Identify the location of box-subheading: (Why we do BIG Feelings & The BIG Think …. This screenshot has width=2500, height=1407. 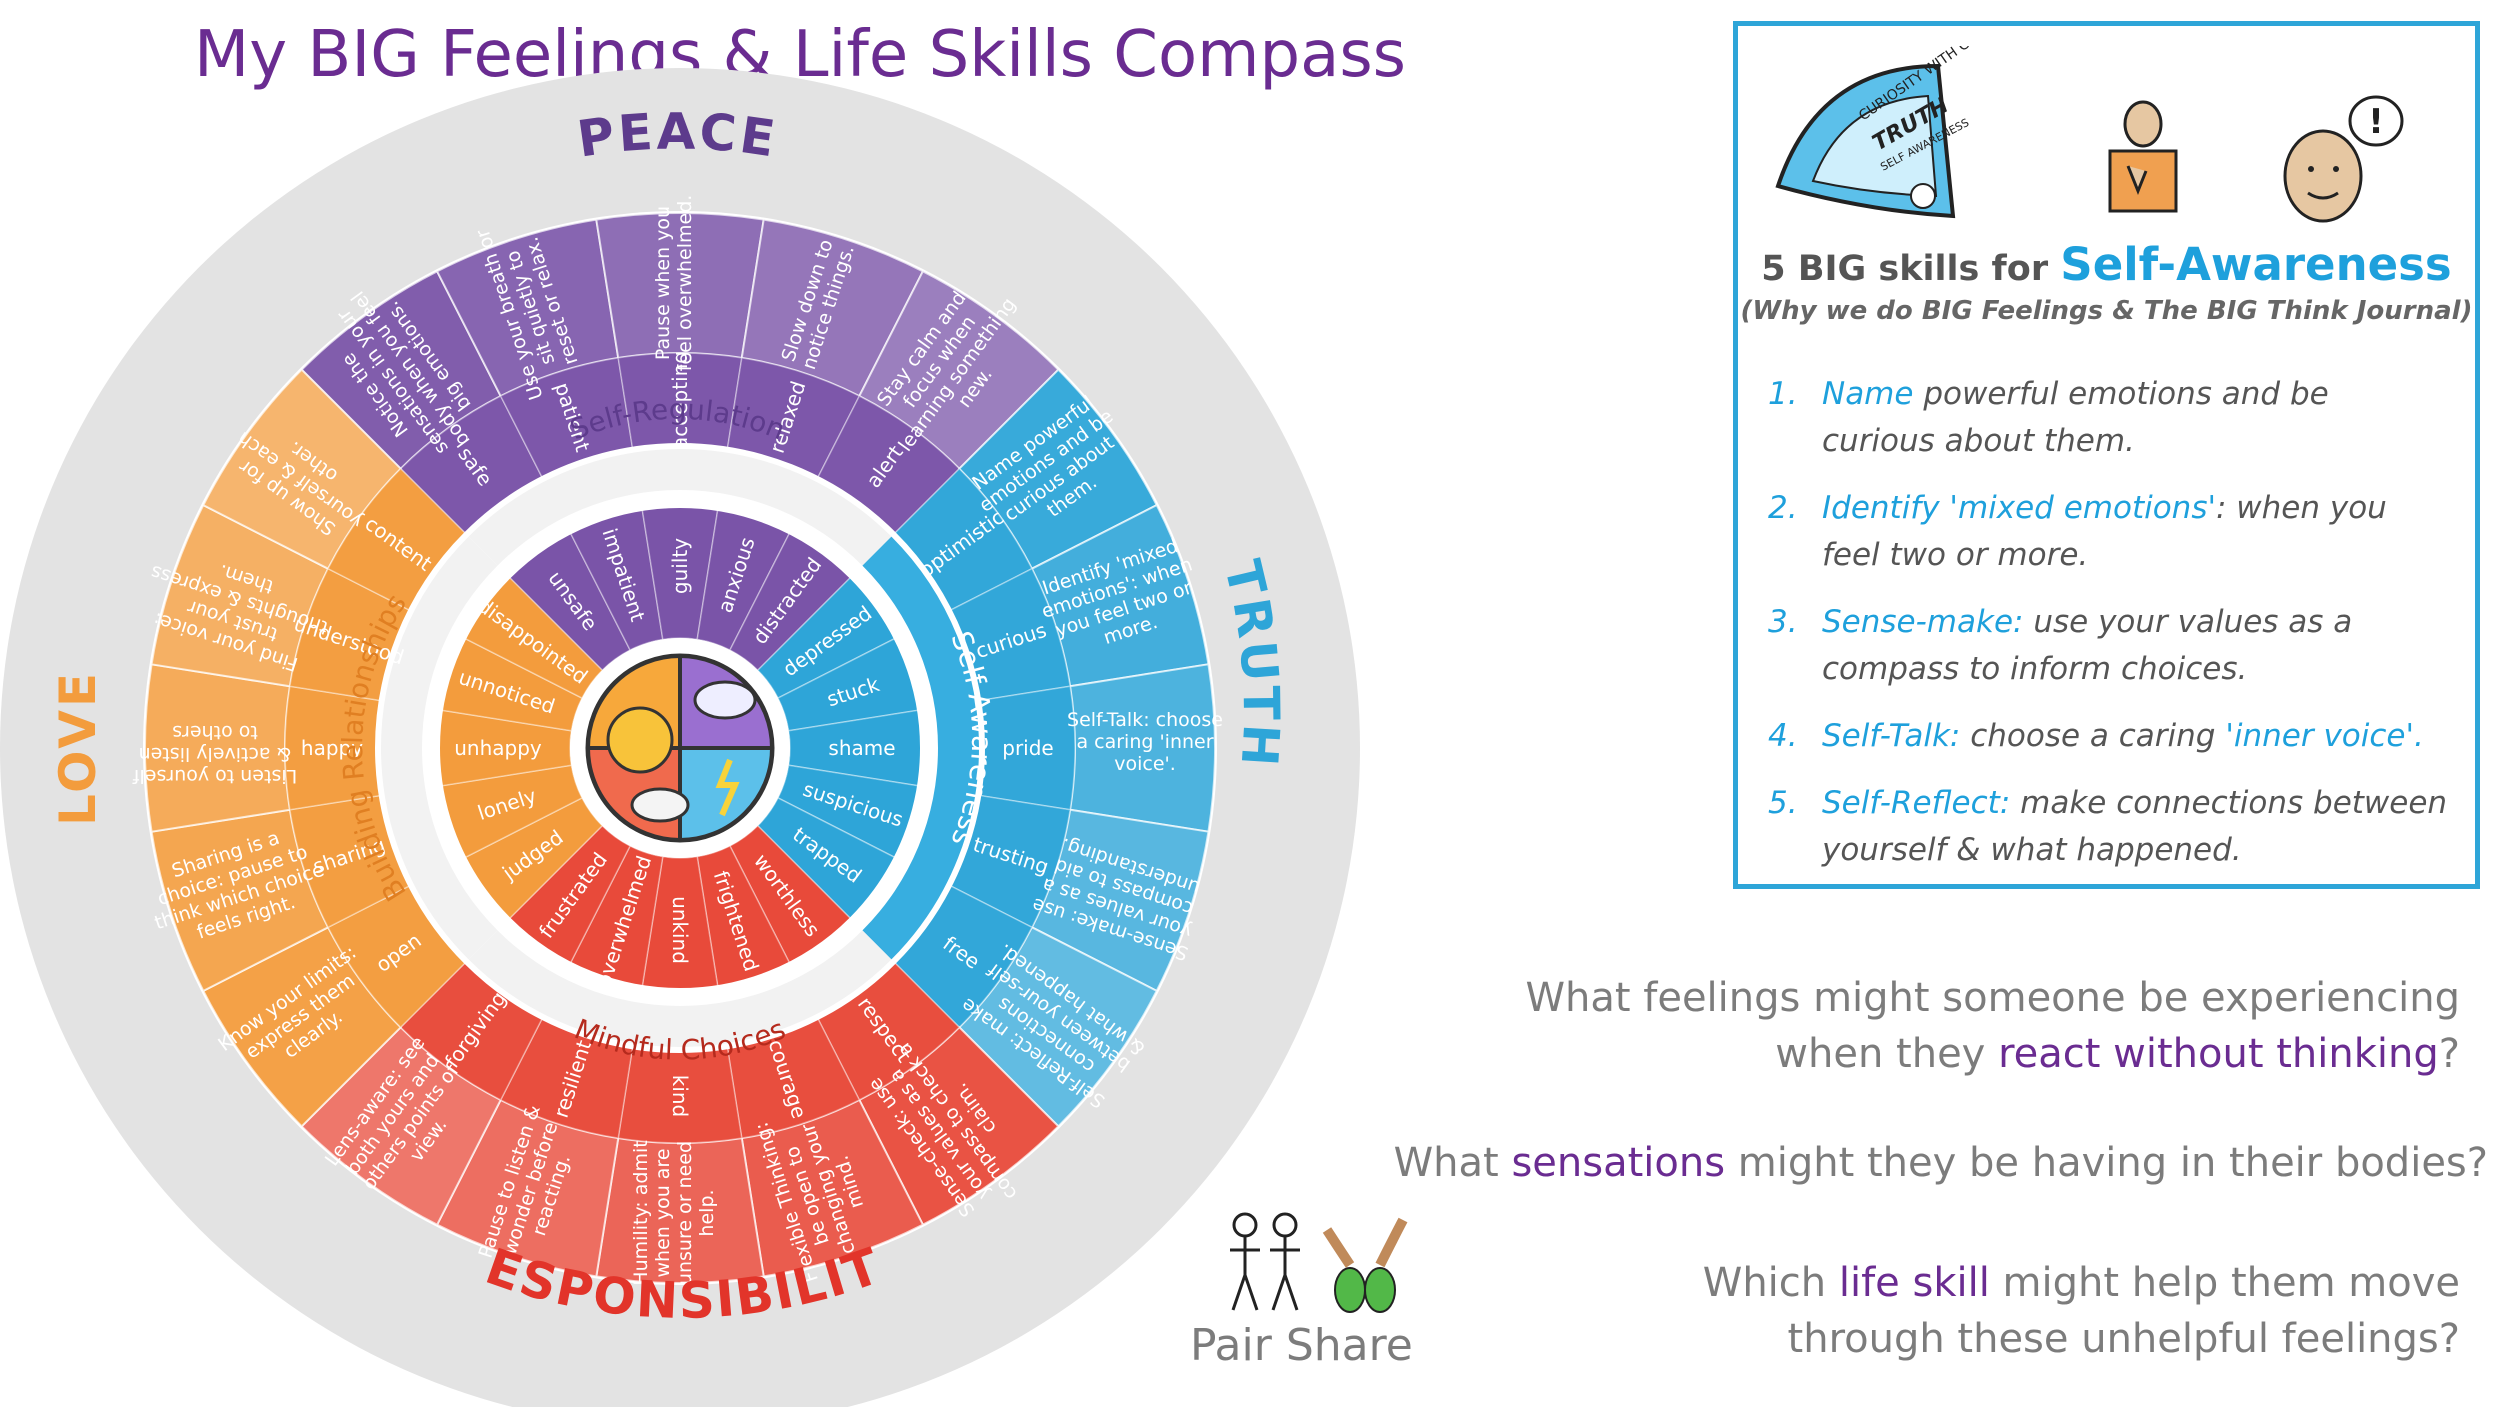
(2106, 311).